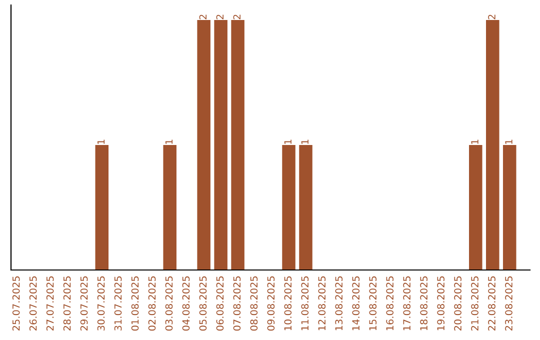 This screenshot has height=340, width=540. I want to click on x-tick-label: 11.08.2025, so click(305, 303).